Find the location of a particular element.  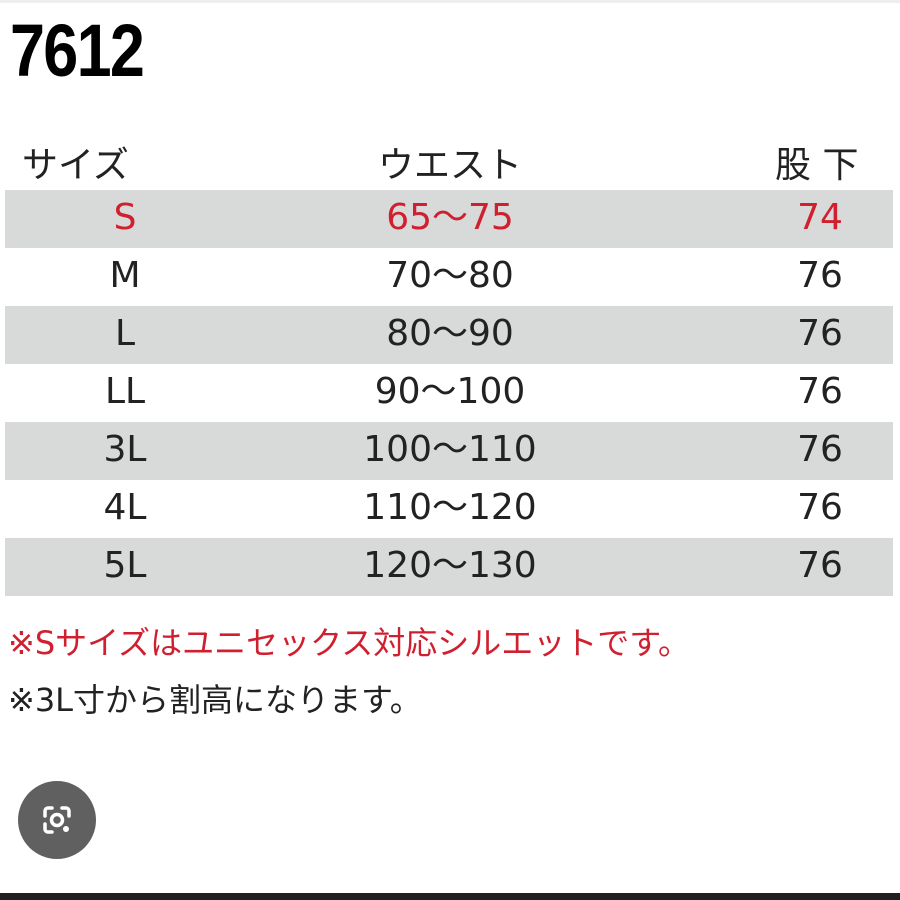

table-row: S 65〜75 74 is located at coordinates (449, 219).